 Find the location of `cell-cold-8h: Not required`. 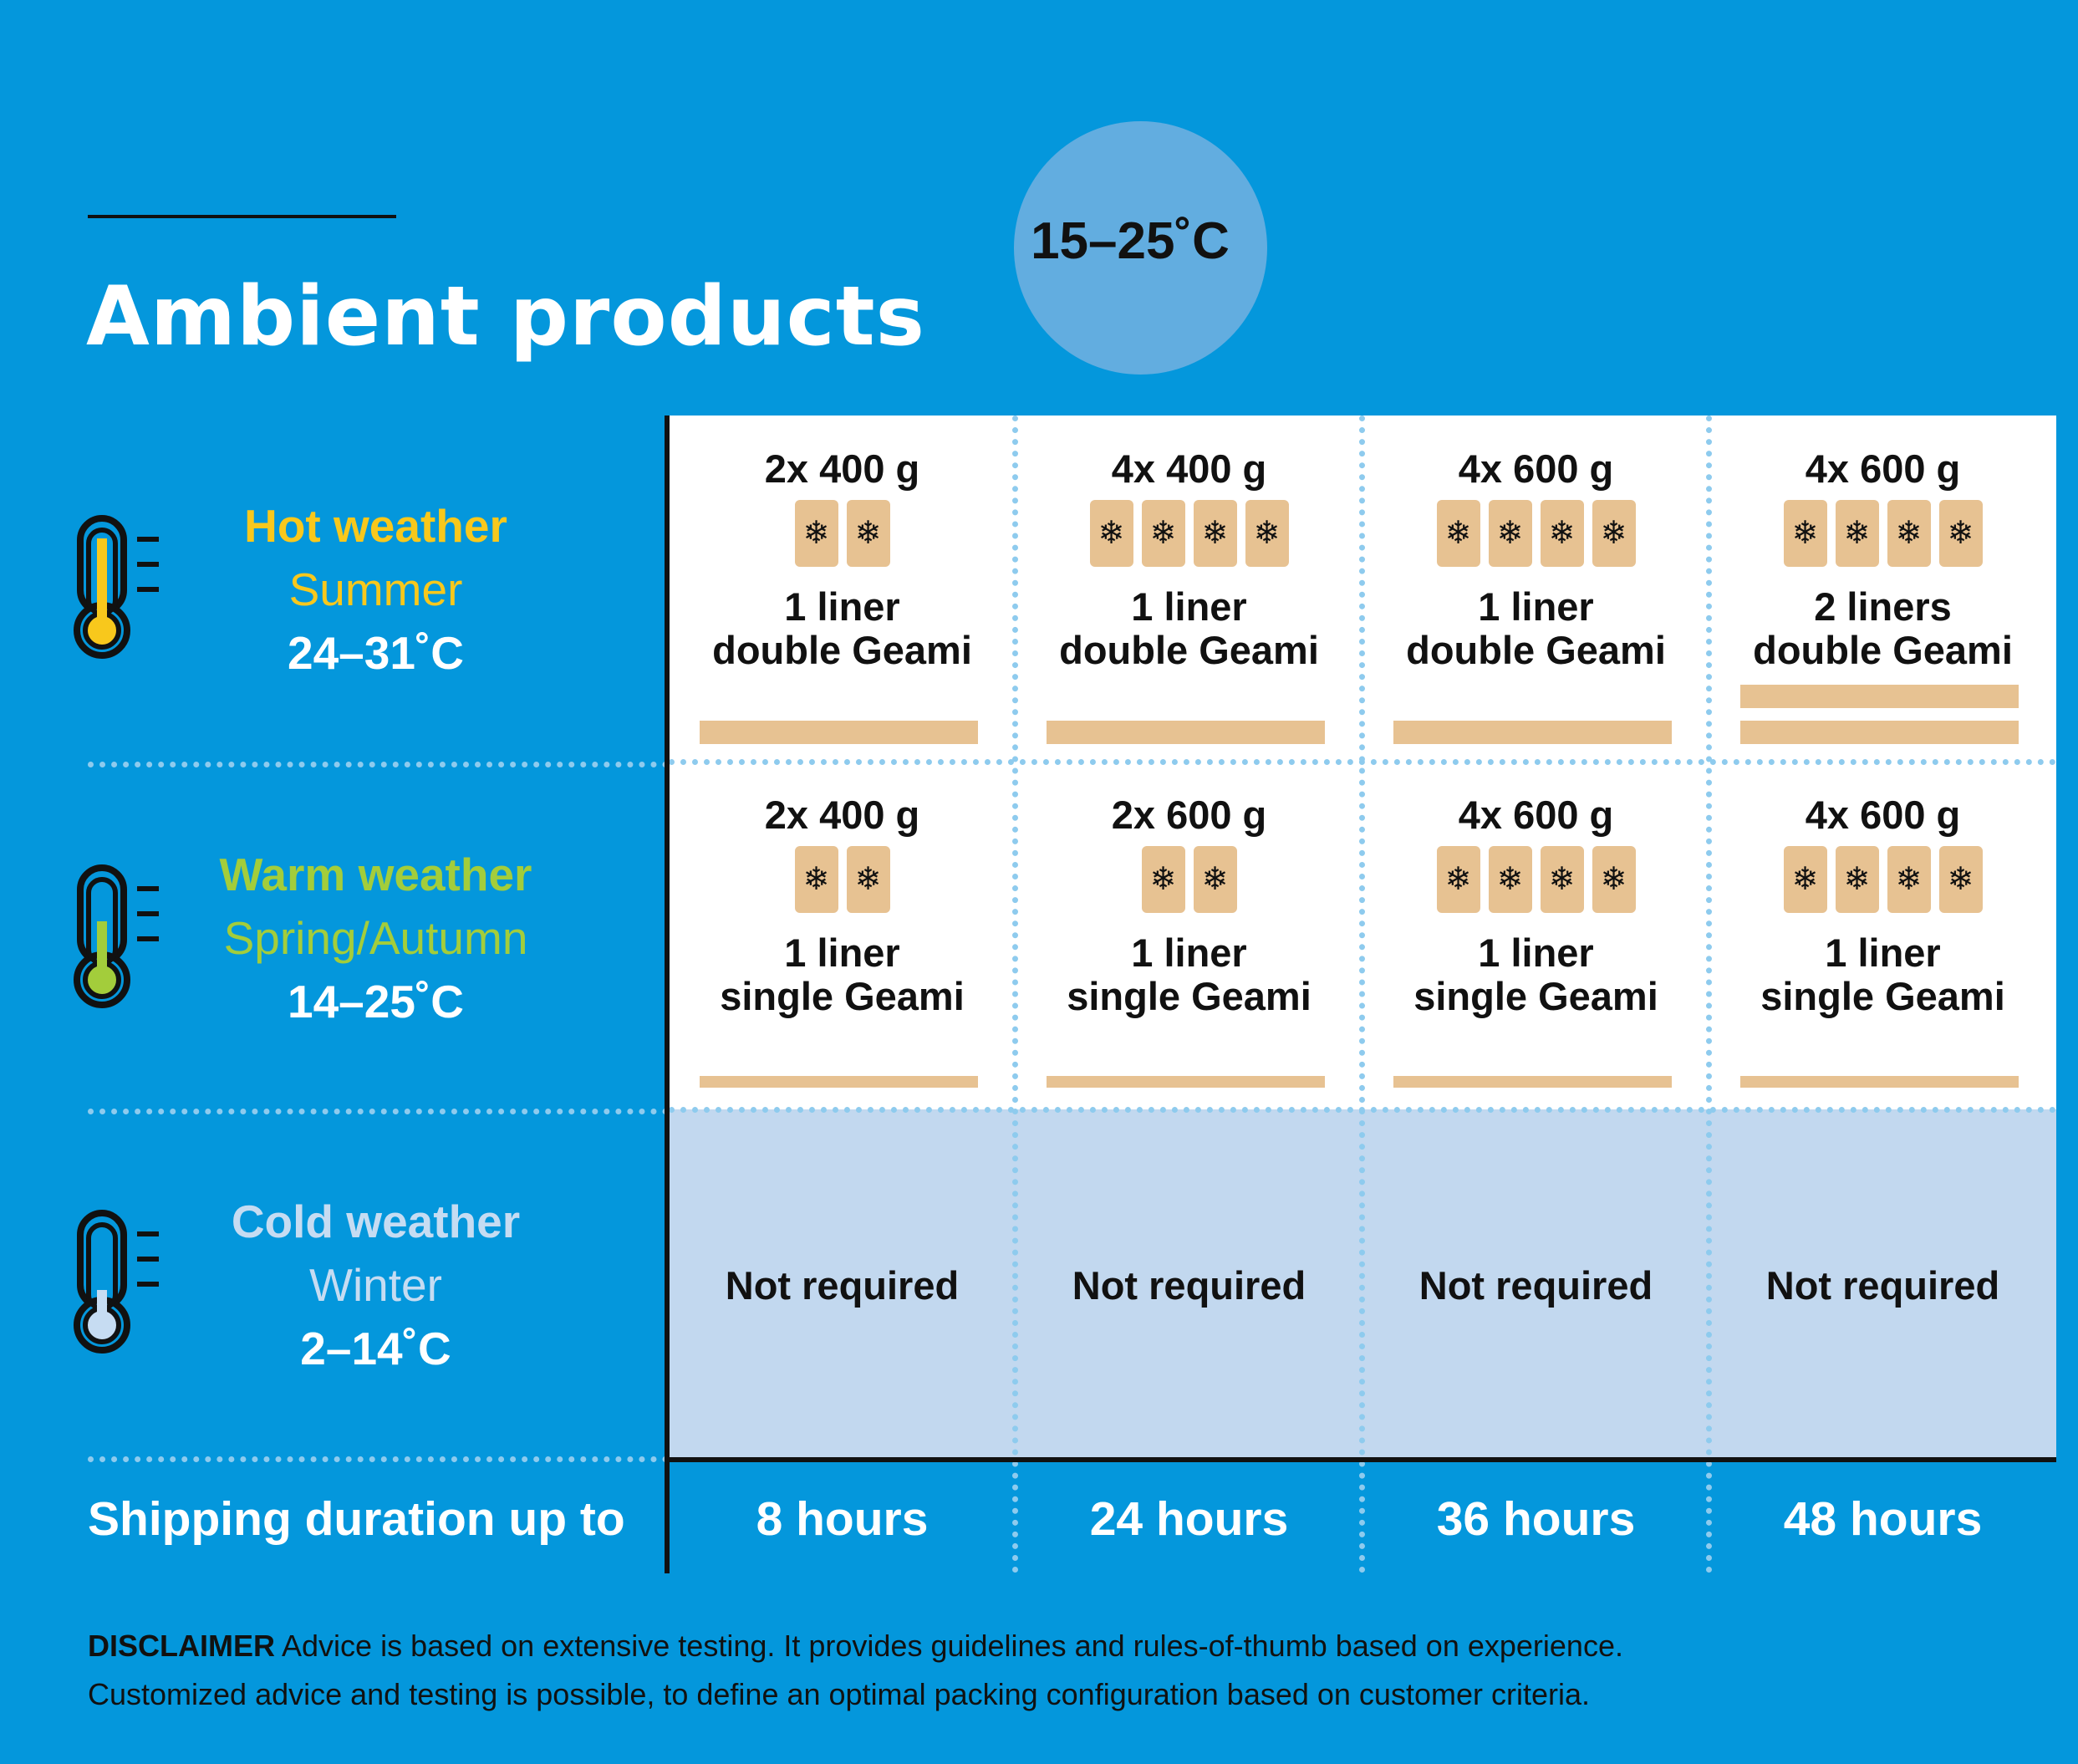

cell-cold-8h: Not required is located at coordinates (842, 1283).